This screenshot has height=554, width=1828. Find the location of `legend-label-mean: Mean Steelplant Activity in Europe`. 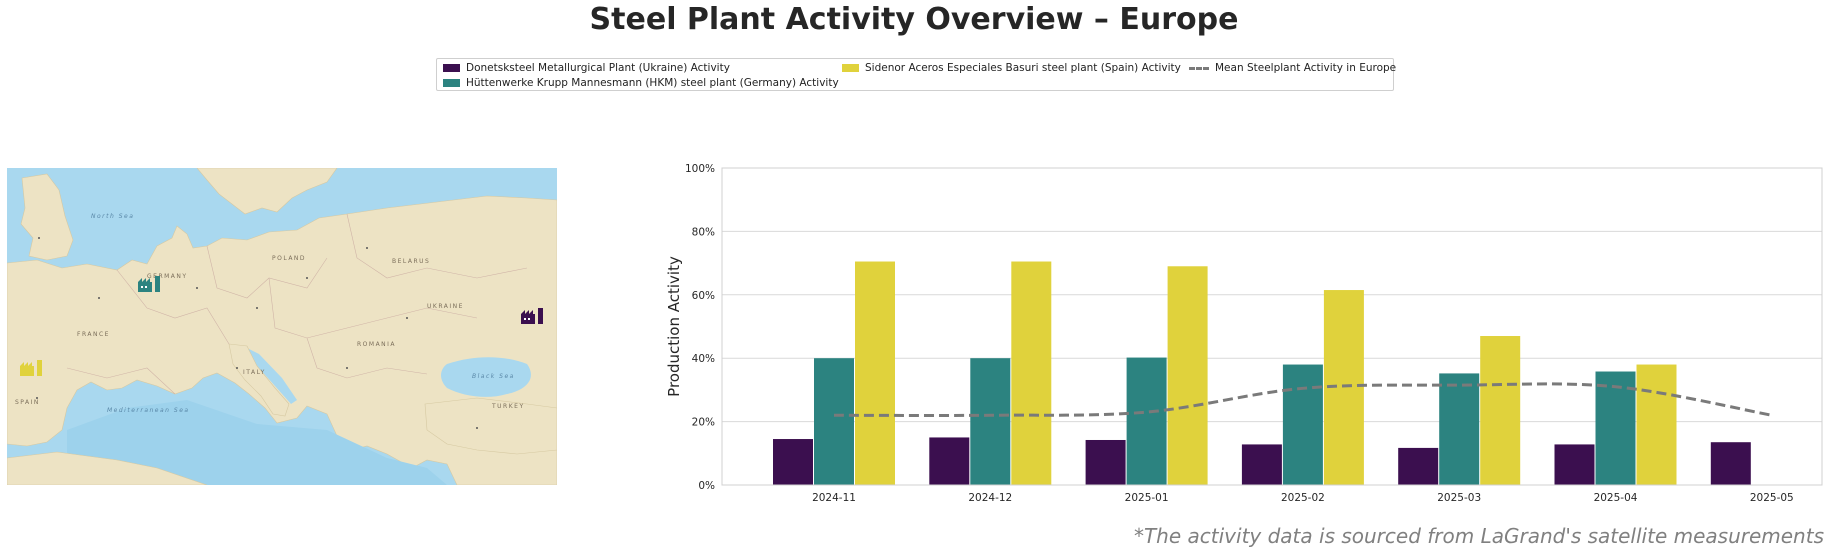

legend-label-mean: Mean Steelplant Activity in Europe is located at coordinates (1306, 68).